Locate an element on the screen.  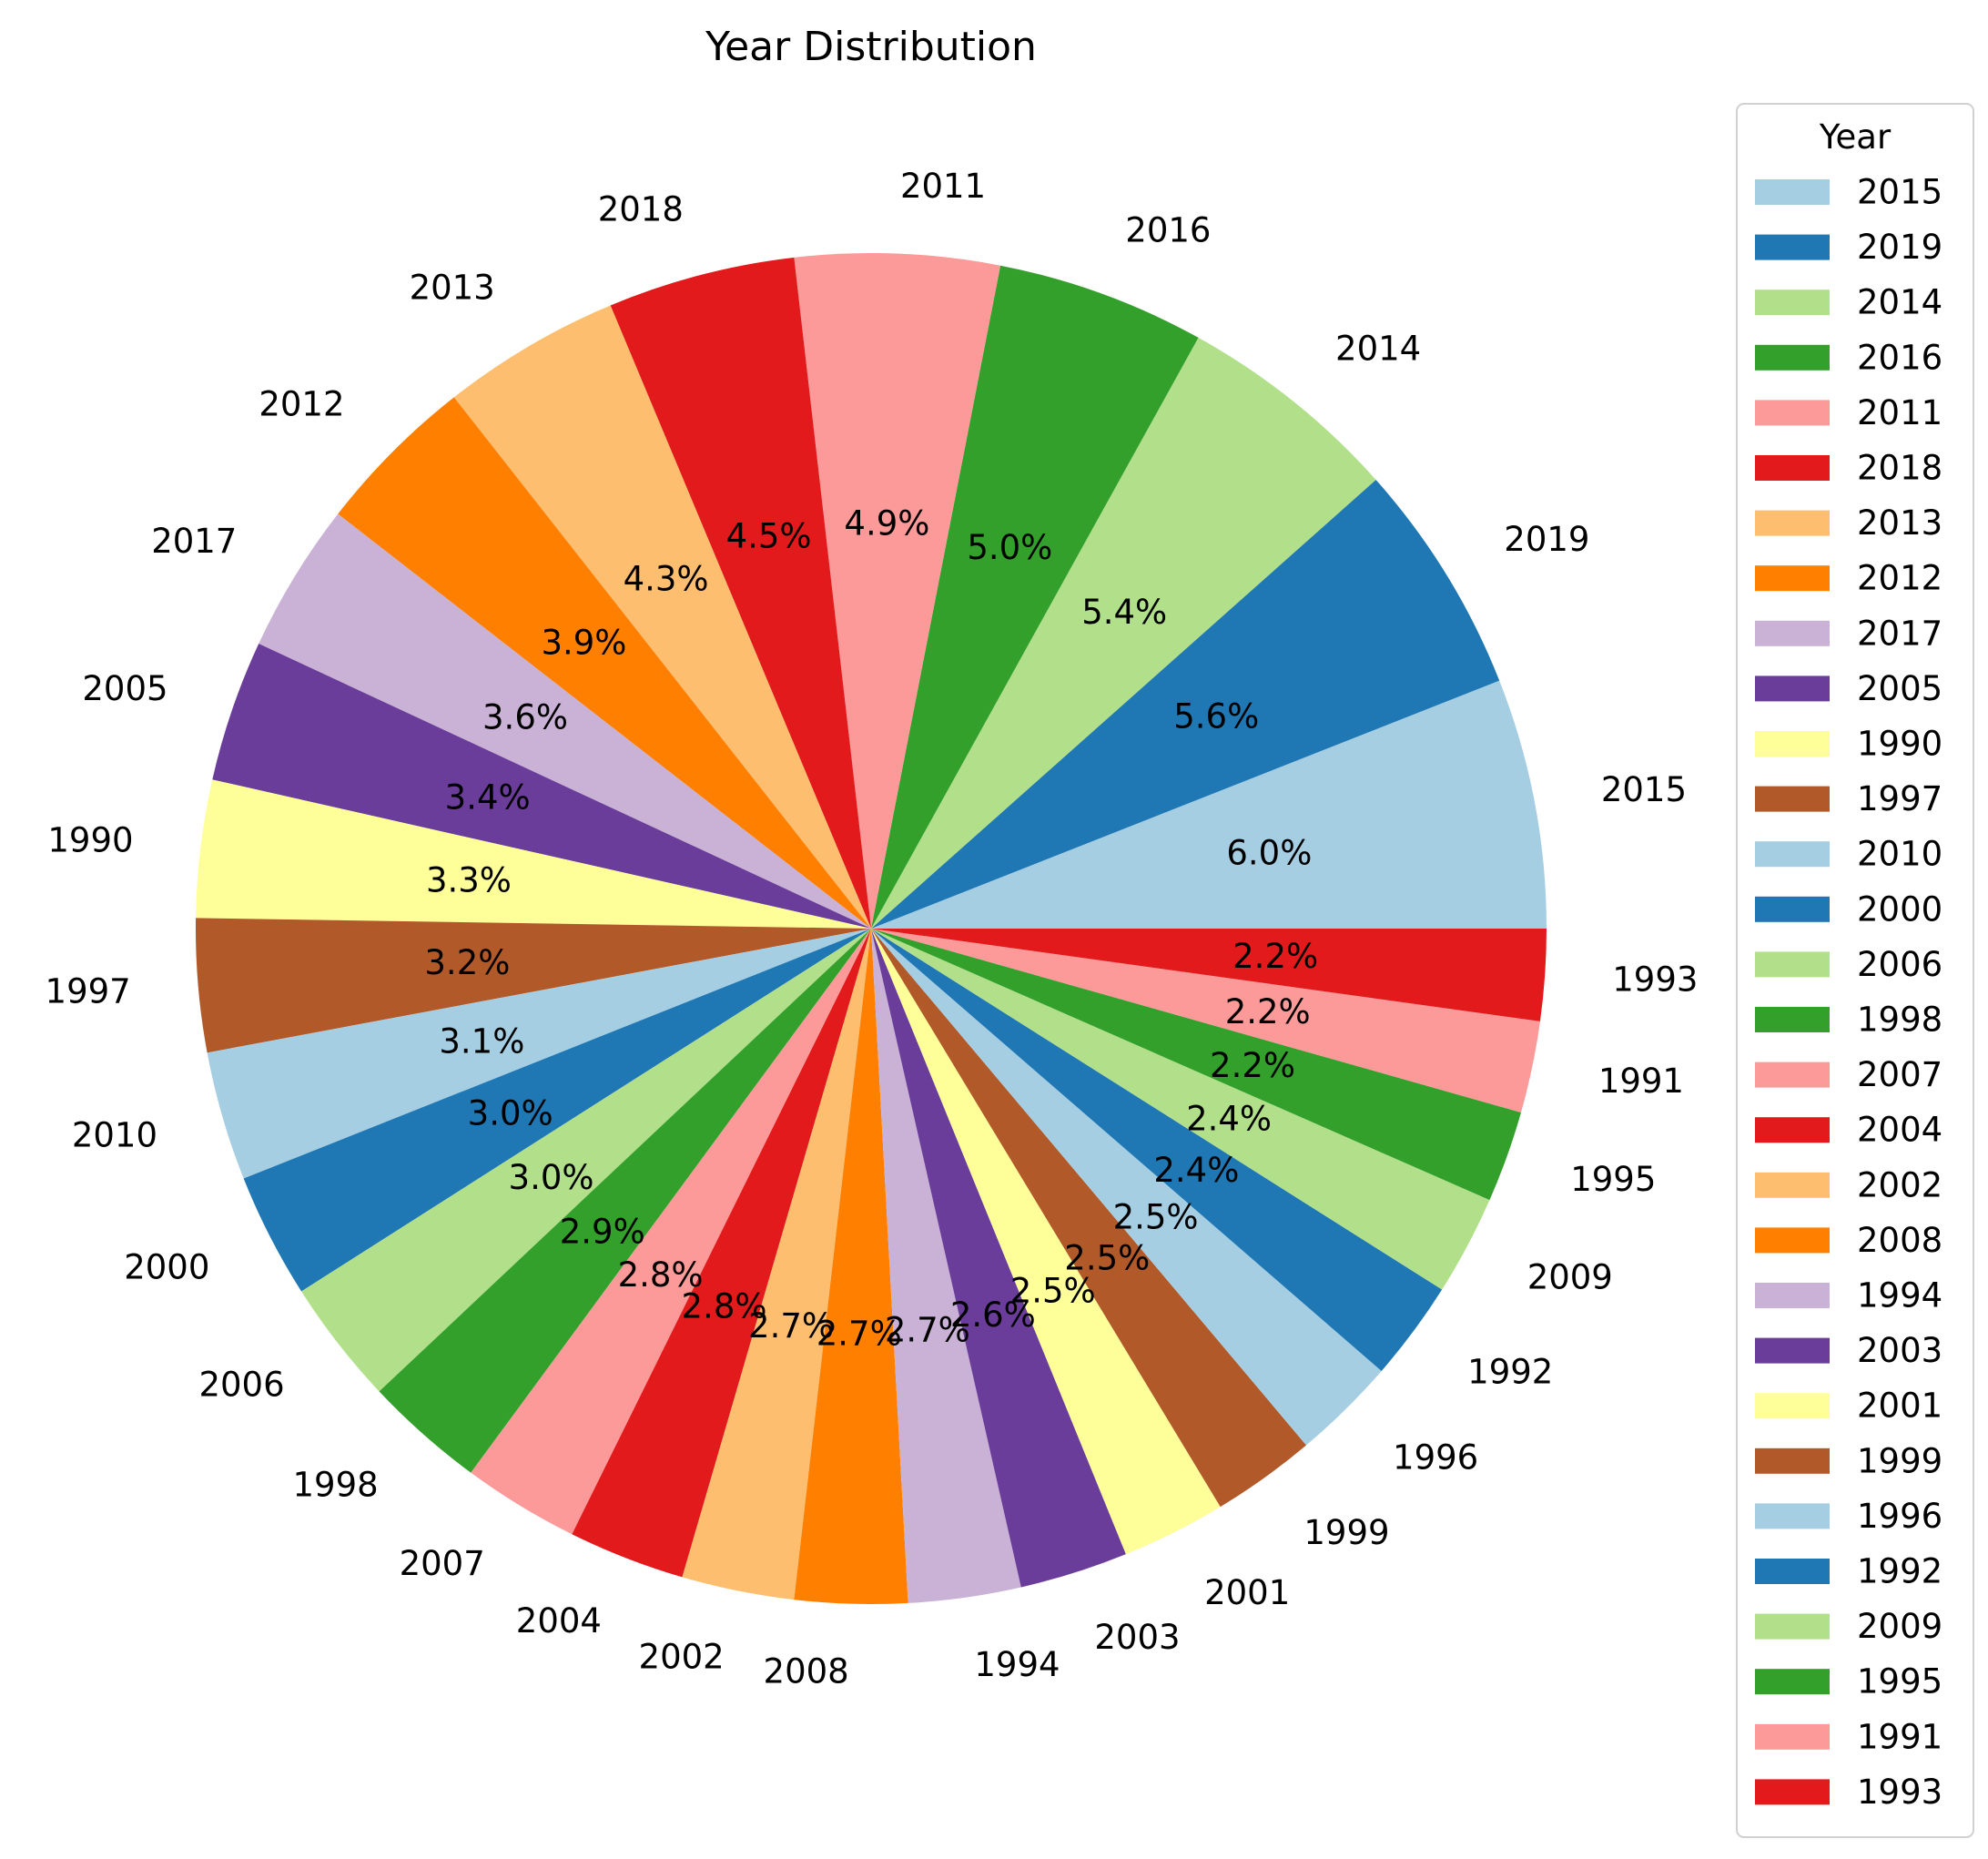
slice-year-label: 1993 is located at coordinates (1655, 980).